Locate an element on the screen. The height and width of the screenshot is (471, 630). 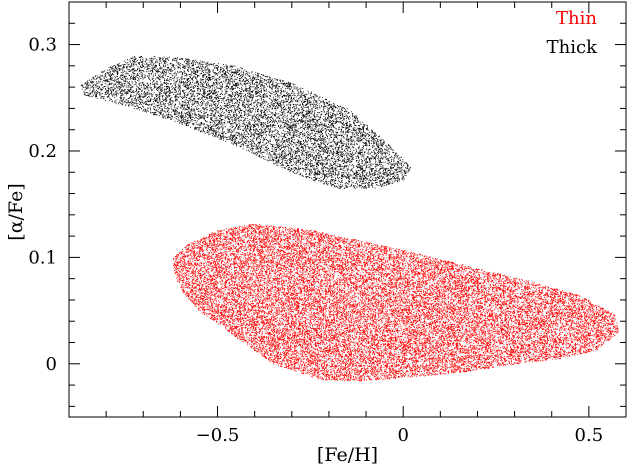
x-axis-title: [Fe/H] is located at coordinates (347, 455).